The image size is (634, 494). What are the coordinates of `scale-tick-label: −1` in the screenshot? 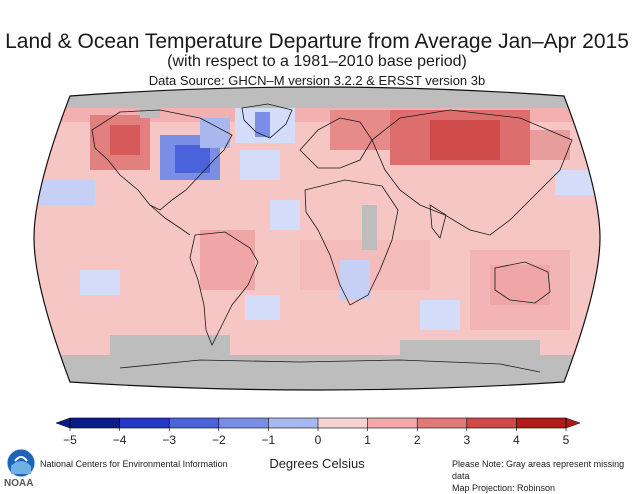 It's located at (269, 440).